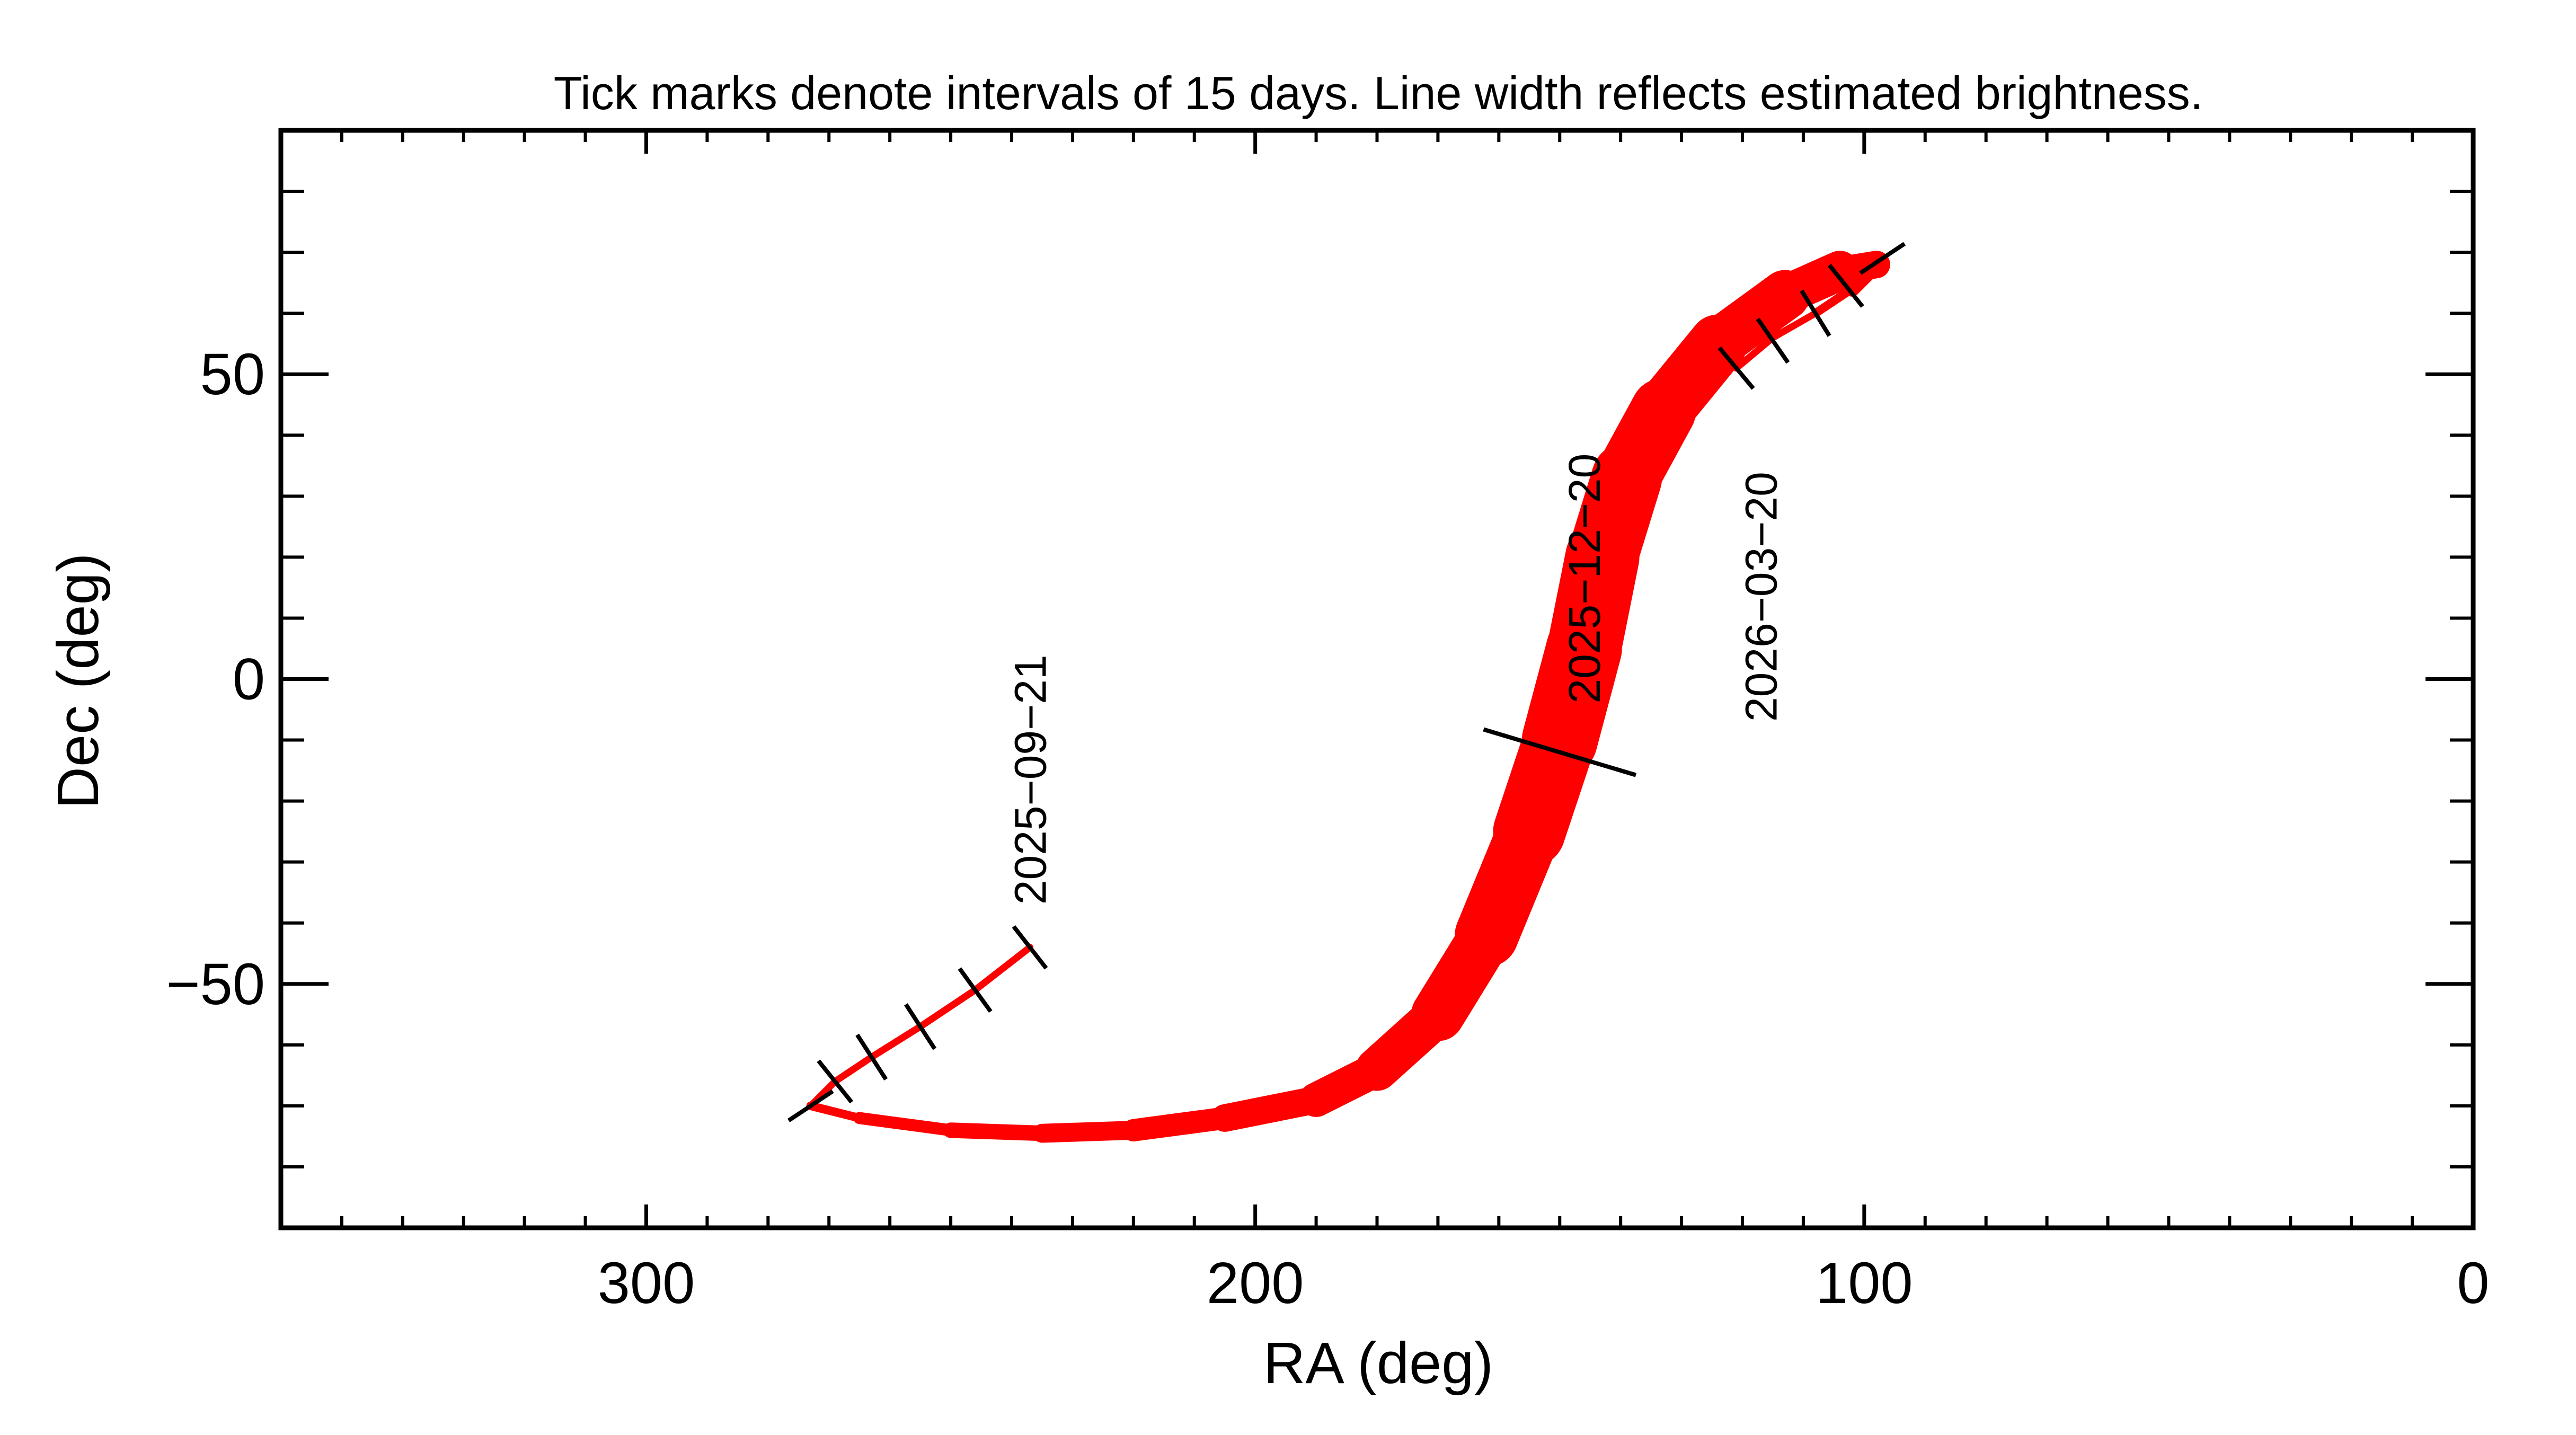  Describe the element at coordinates (215, 984) in the screenshot. I see `y-tick-label: −50` at that location.